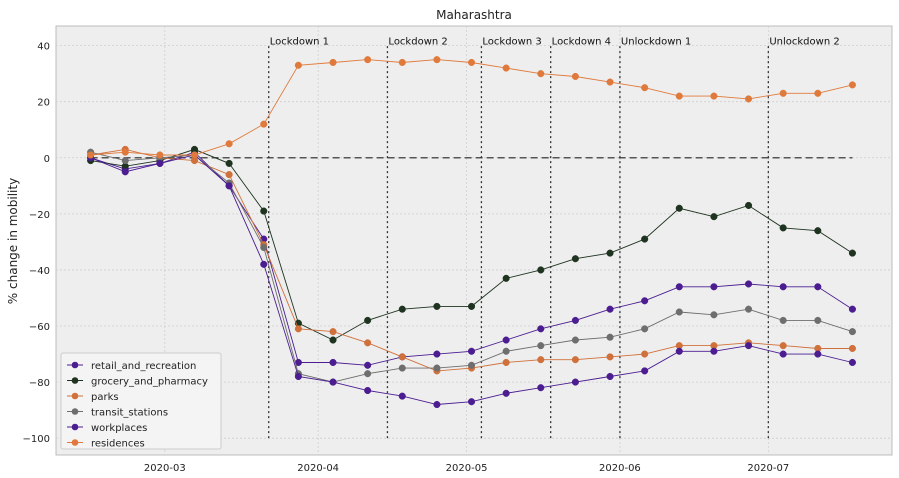 This screenshot has width=899, height=478. Describe the element at coordinates (474, 15) in the screenshot. I see `chart-title: Maharashtra` at that location.